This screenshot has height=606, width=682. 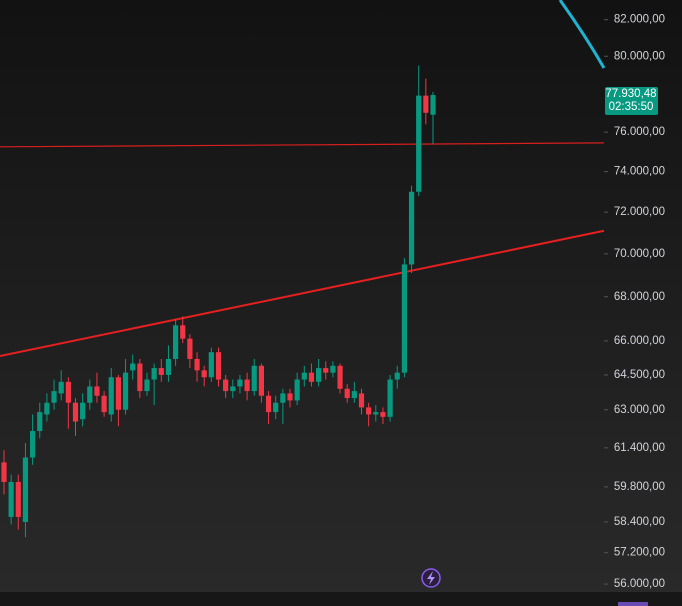 I want to click on y-tick-label: 80.000,00, so click(x=639, y=56).